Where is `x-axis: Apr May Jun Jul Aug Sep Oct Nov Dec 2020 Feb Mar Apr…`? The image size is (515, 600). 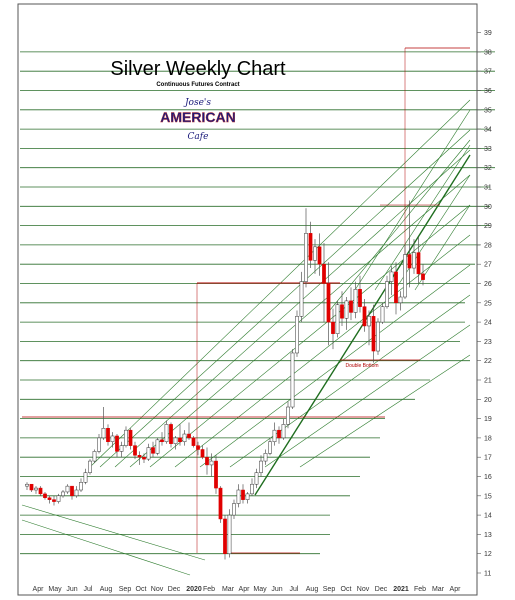 x-axis: Apr May Jun Jul Aug Sep Oct Nov Dec 2020 Feb Mar Apr… is located at coordinates (247, 589).